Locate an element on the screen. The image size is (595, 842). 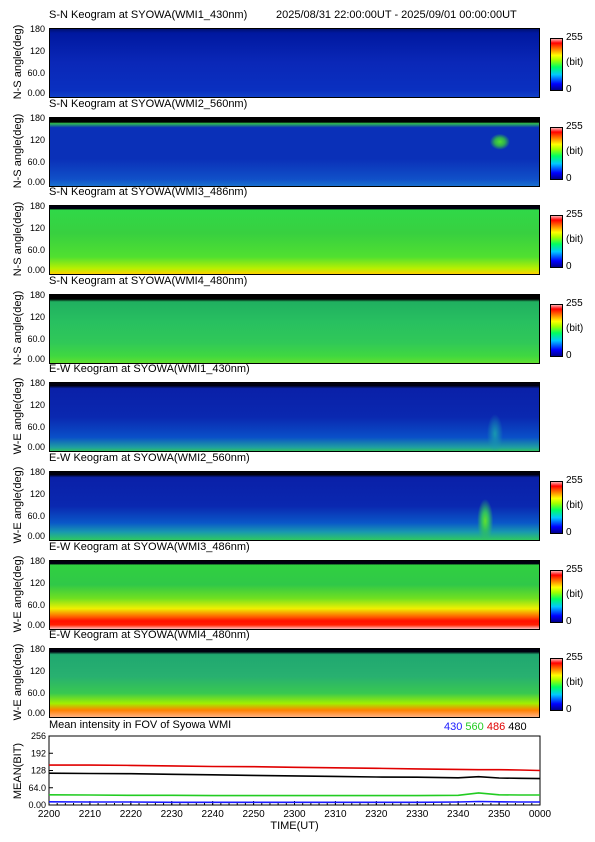
y-tick-label: 128 is located at coordinates (38, 771).